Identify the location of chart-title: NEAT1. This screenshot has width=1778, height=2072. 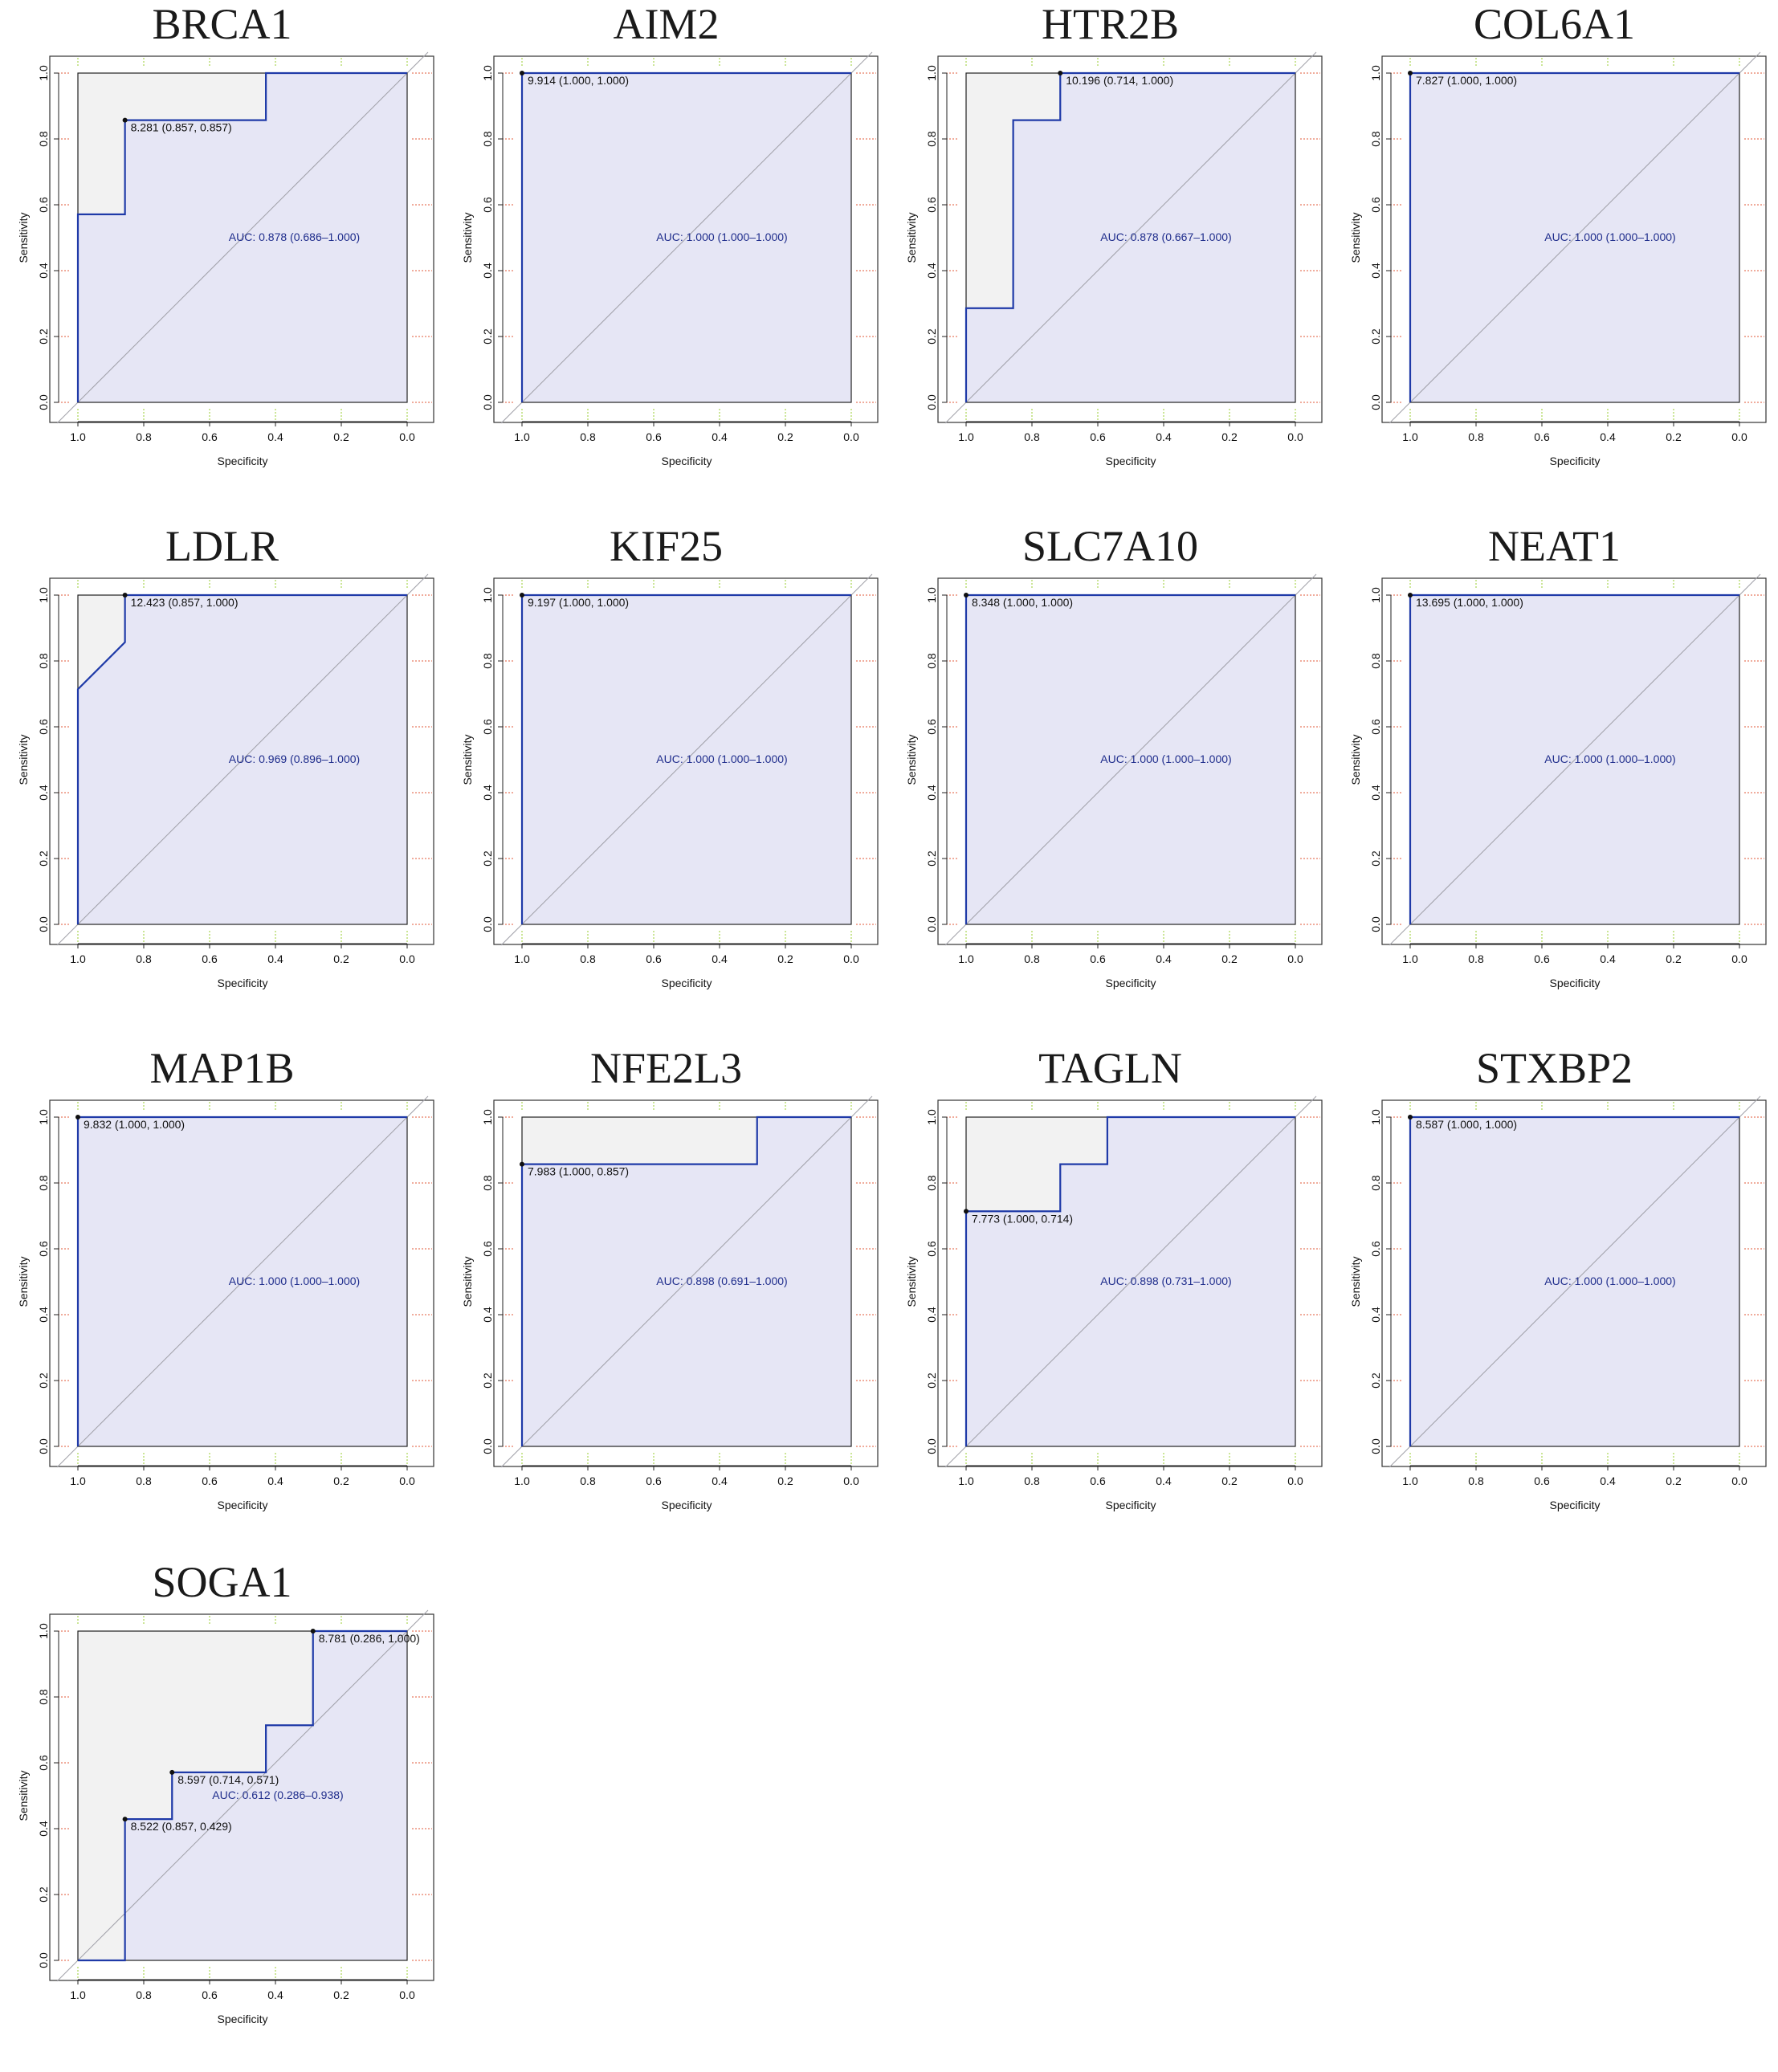
(1554, 546).